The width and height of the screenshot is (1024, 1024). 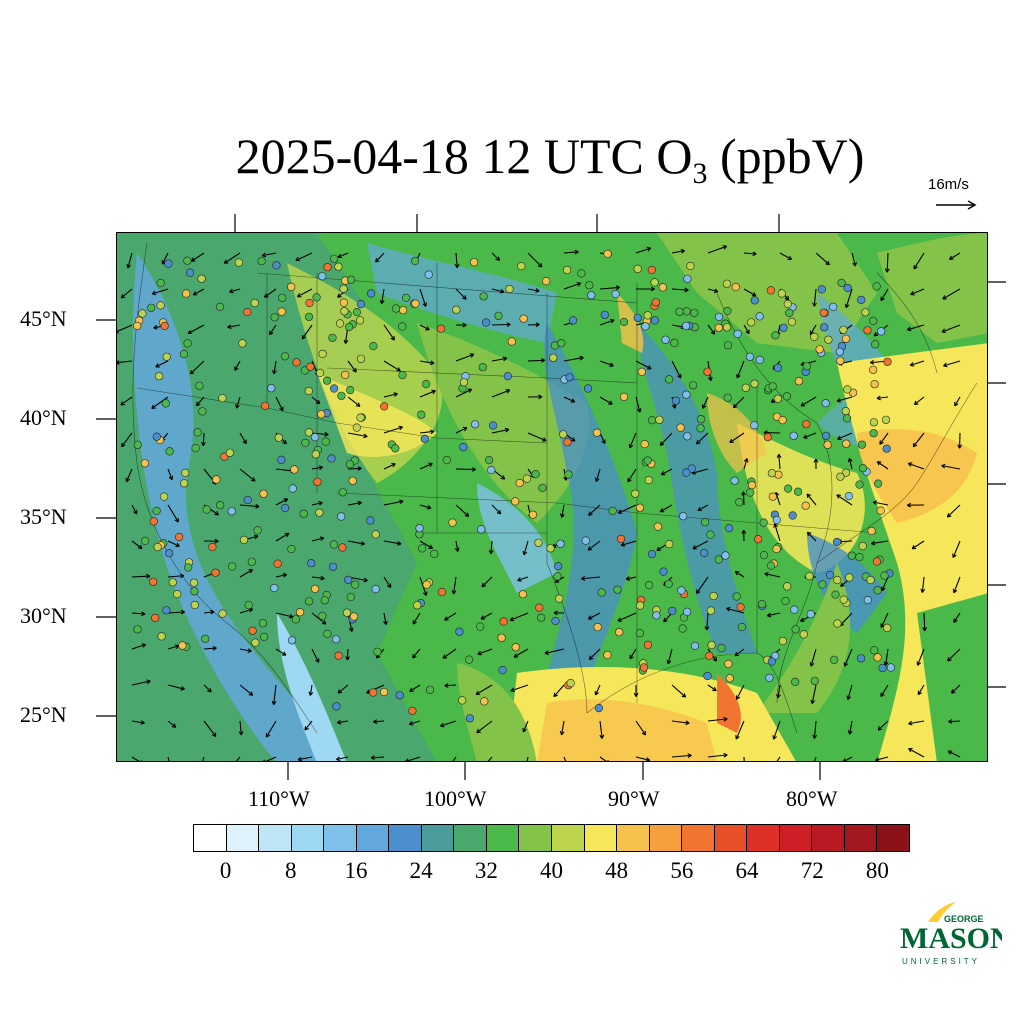 I want to click on title-species: O, so click(x=674, y=156).